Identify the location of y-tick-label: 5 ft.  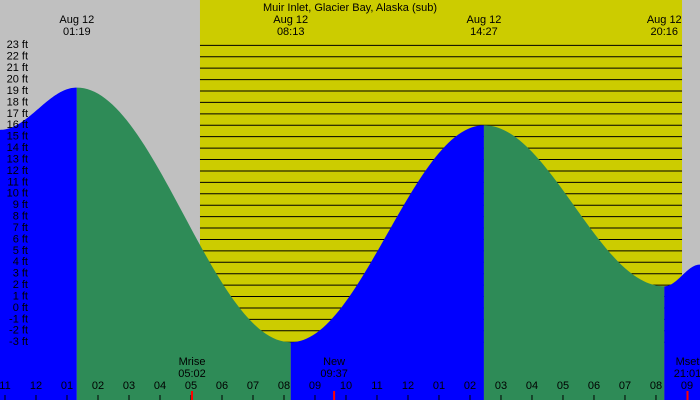
(20, 251).